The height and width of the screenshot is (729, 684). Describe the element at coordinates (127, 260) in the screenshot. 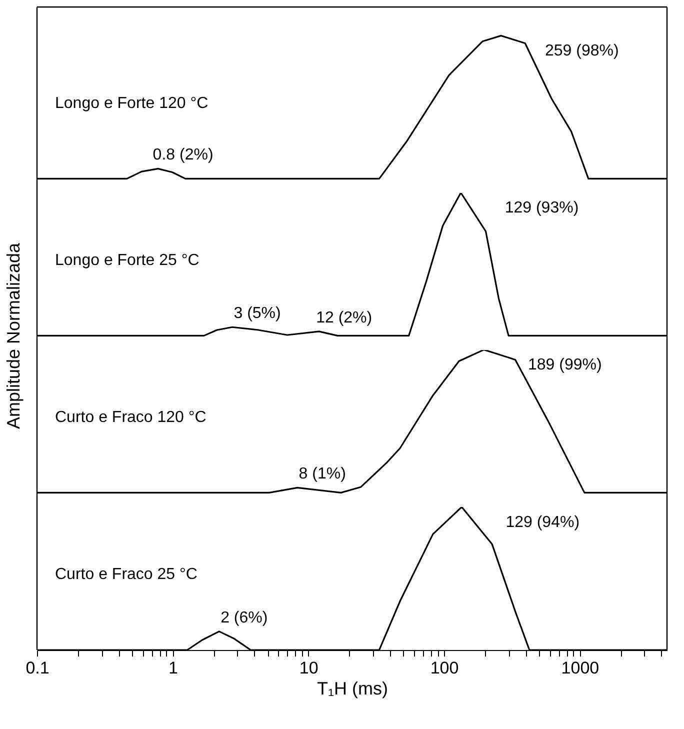

I see `annotation: Longo e Forte 25 °C` at that location.